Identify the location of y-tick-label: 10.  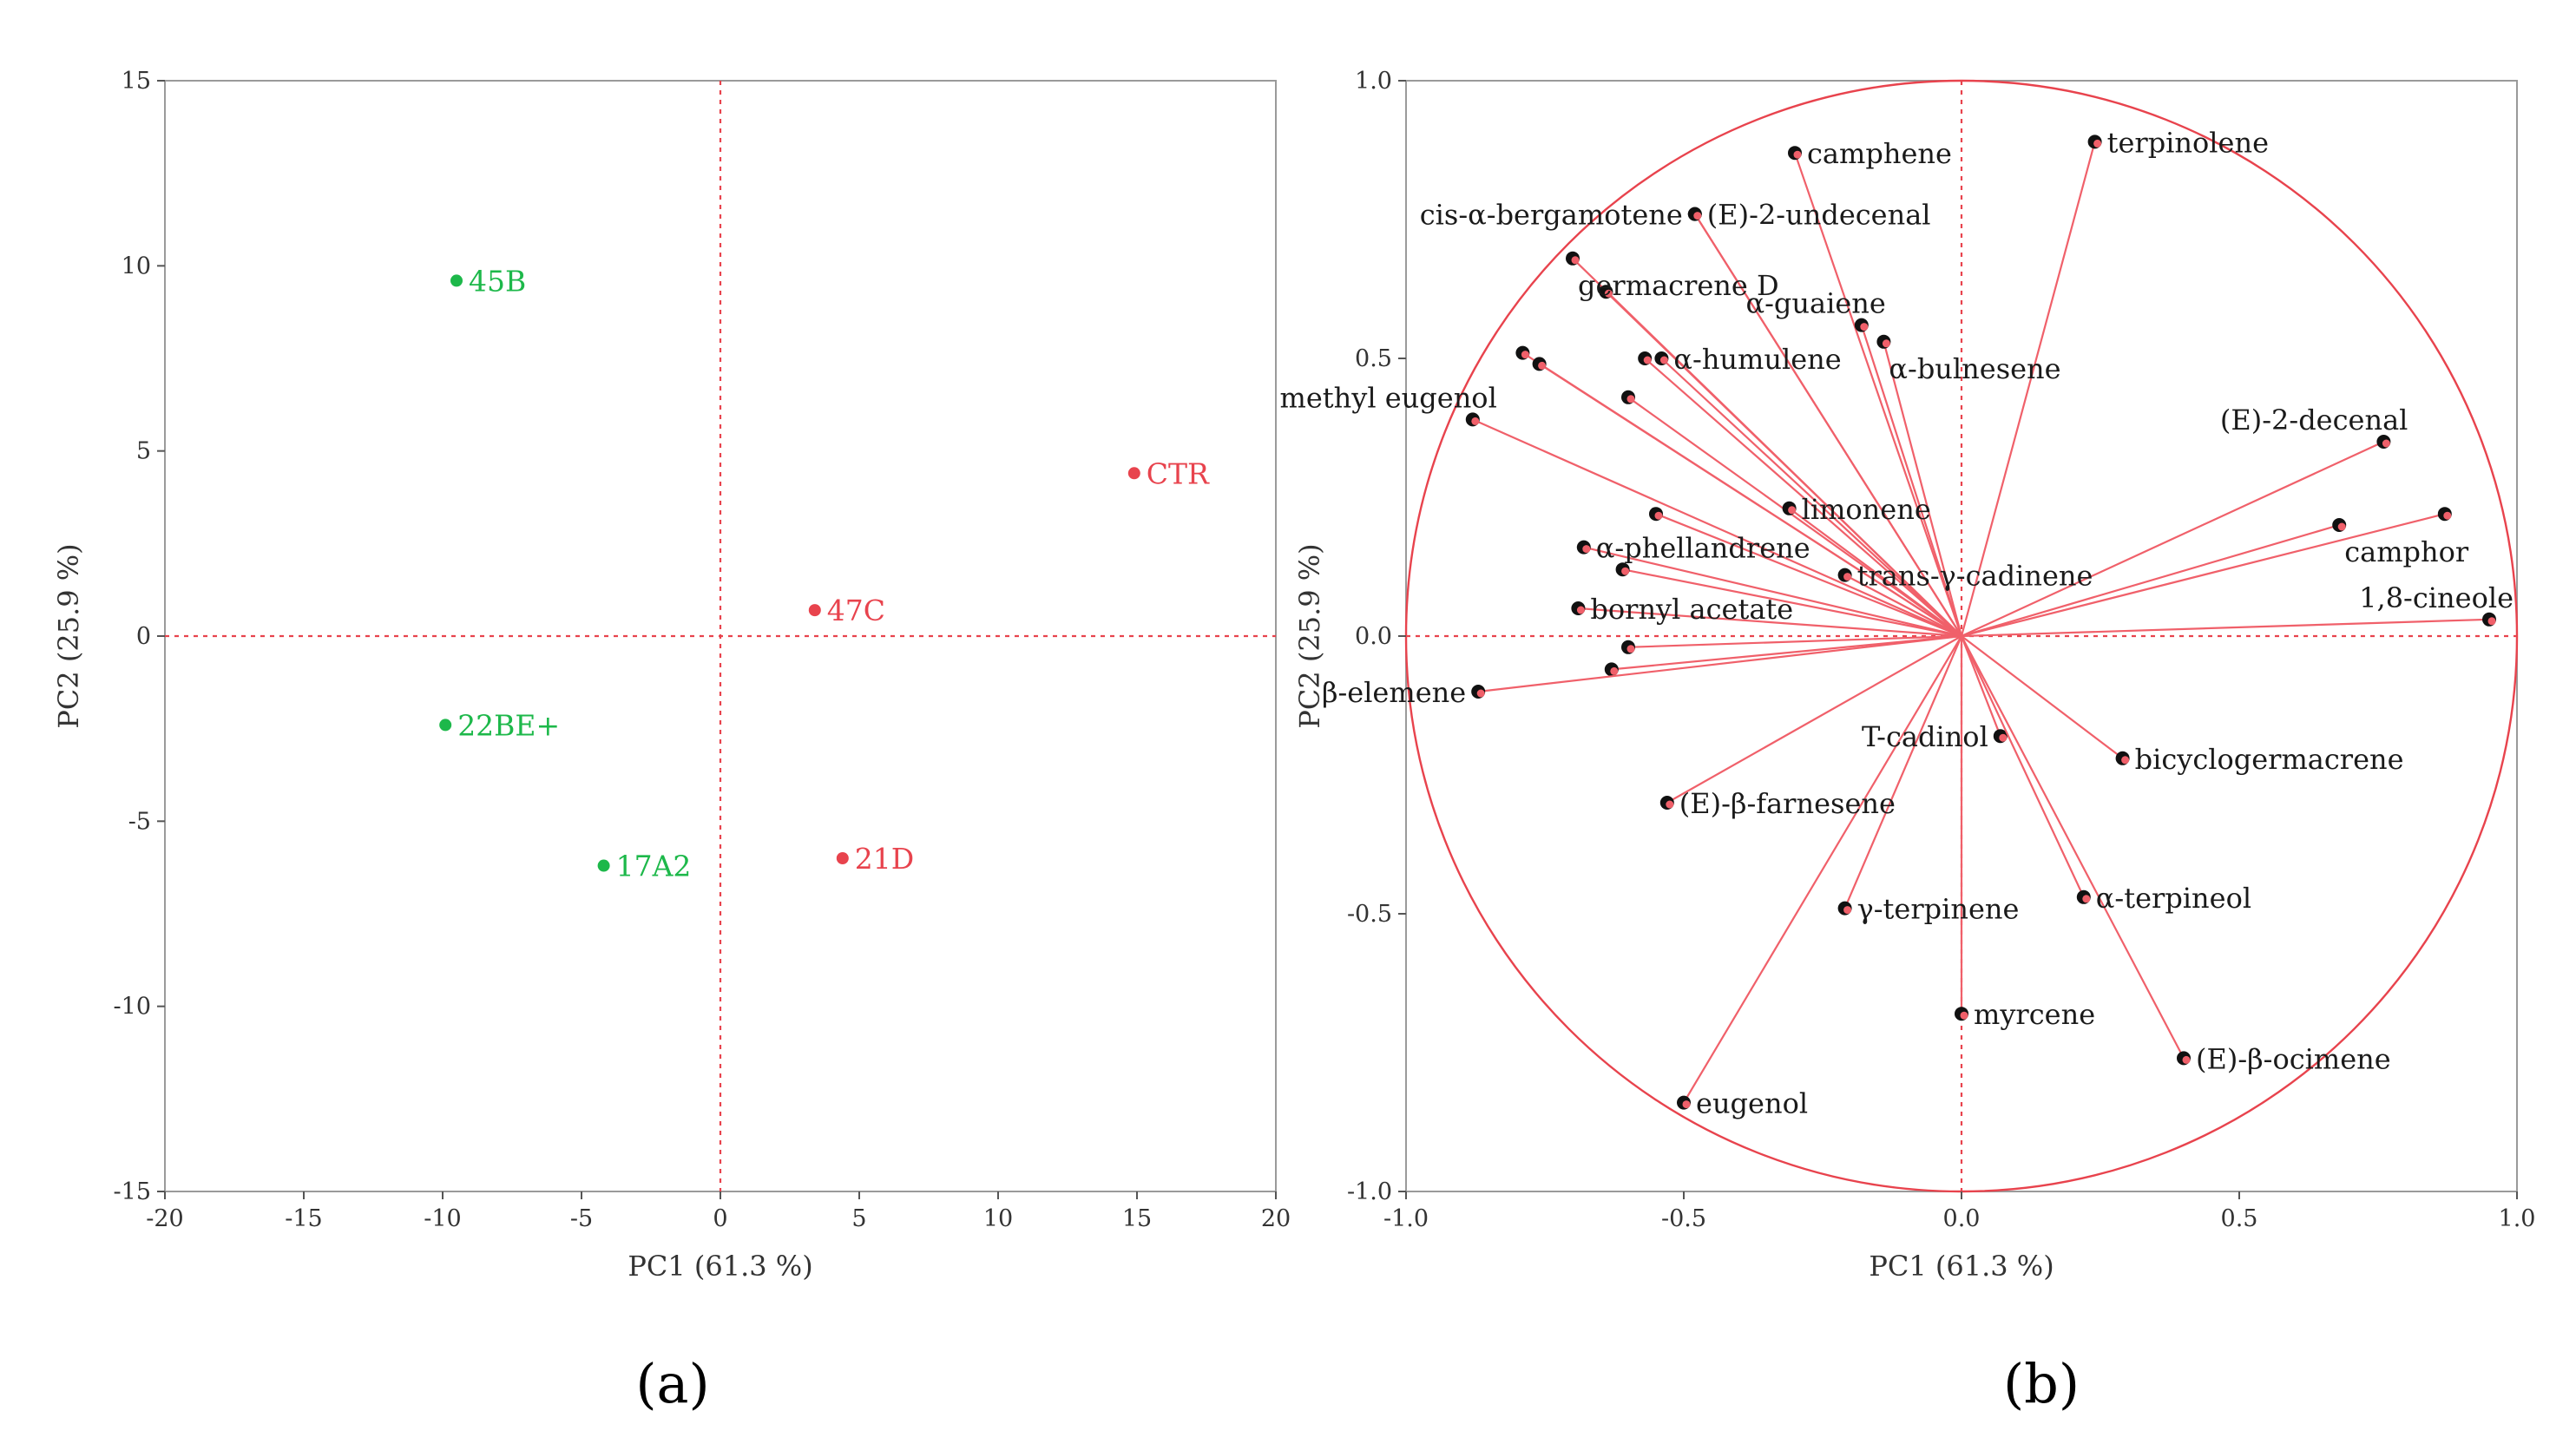
(136, 266).